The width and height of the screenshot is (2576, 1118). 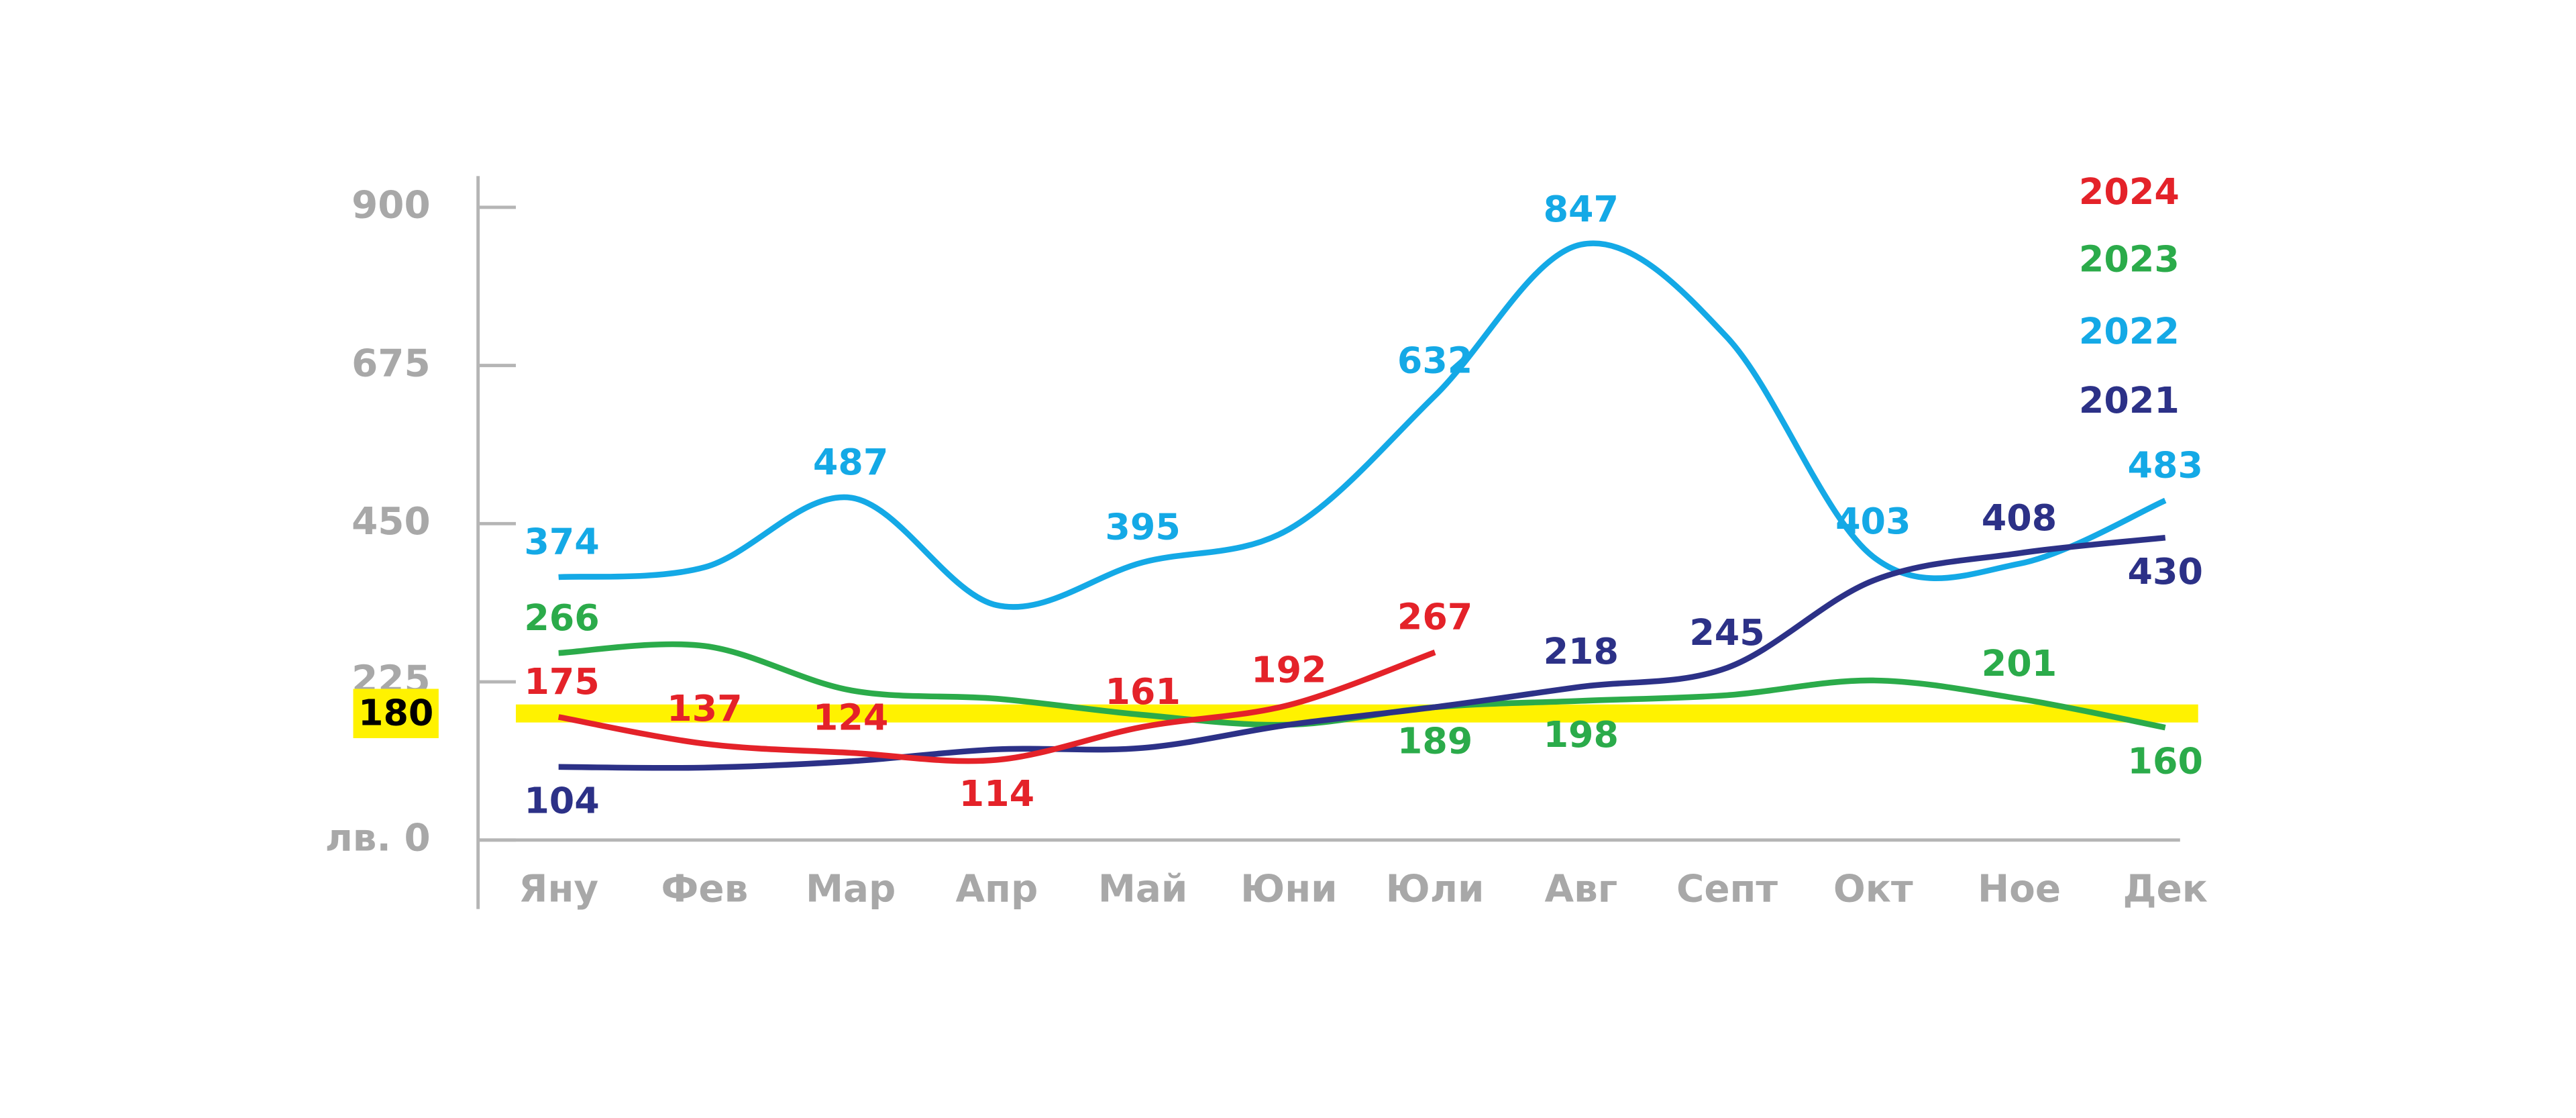 What do you see at coordinates (996, 794) in the screenshot?
I see `data-label: 114` at bounding box center [996, 794].